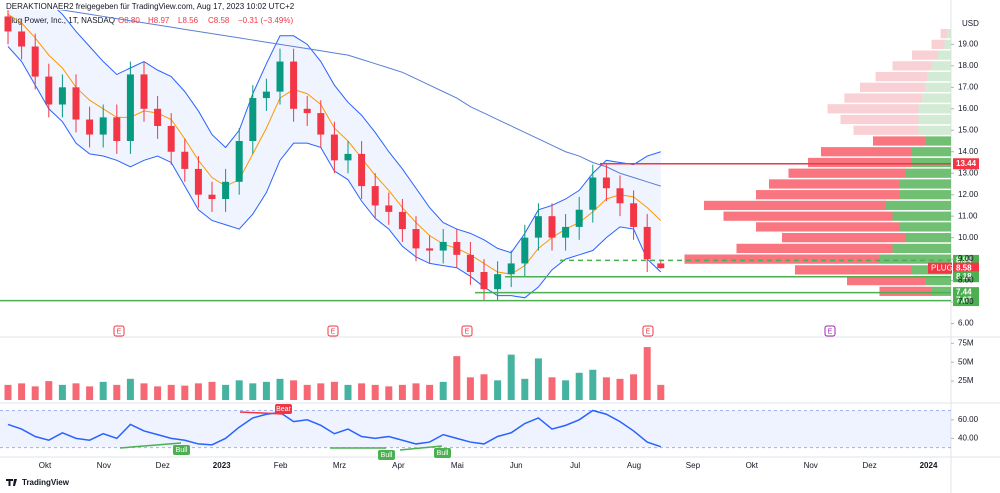 The height and width of the screenshot is (493, 1000). What do you see at coordinates (60, 20) in the screenshot?
I see `symbol: Plug Power, Inc., 1T, NASDAQ` at bounding box center [60, 20].